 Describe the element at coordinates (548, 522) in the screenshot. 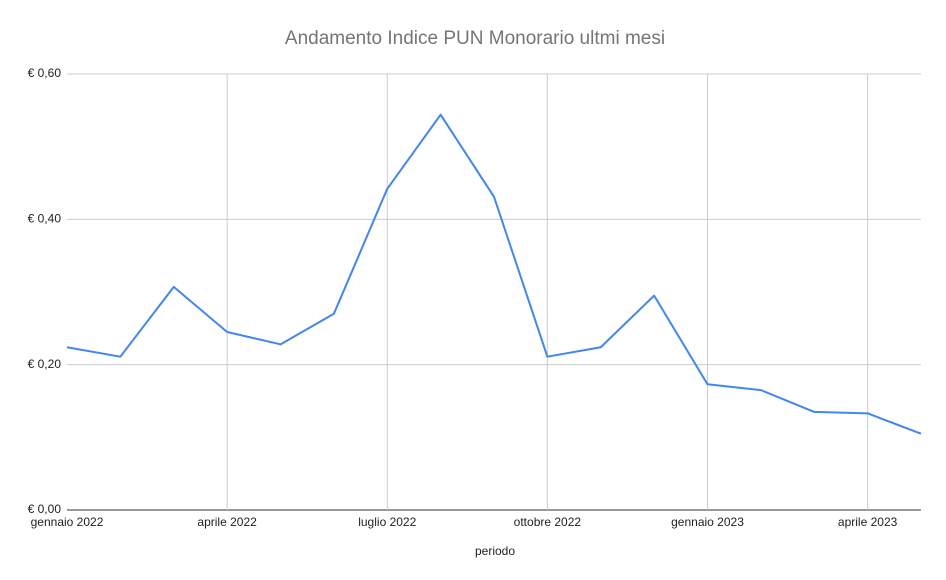

I see `x-tick-label: ottobre 2022` at that location.